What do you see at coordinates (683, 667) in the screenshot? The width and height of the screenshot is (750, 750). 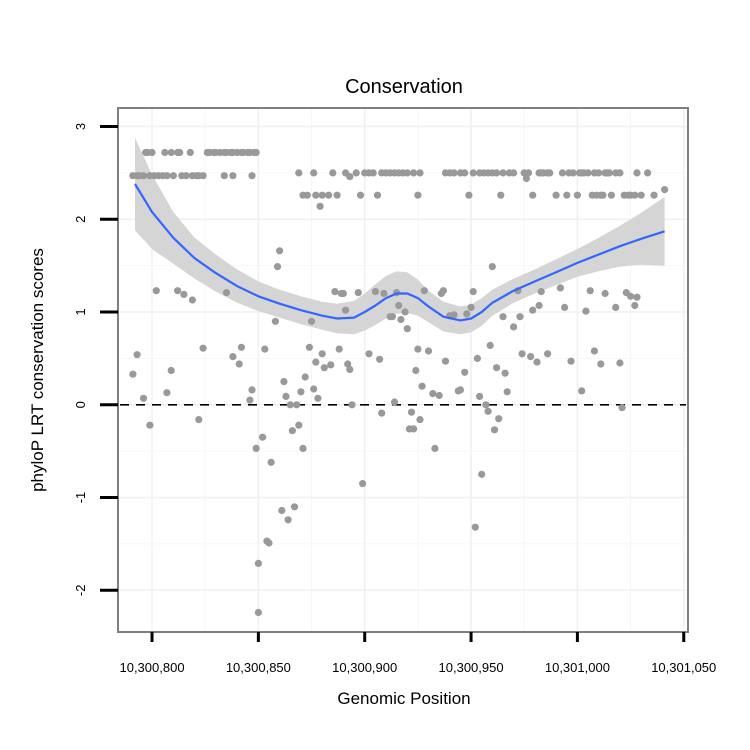 I see `x-tick-label: 10,301,050` at bounding box center [683, 667].